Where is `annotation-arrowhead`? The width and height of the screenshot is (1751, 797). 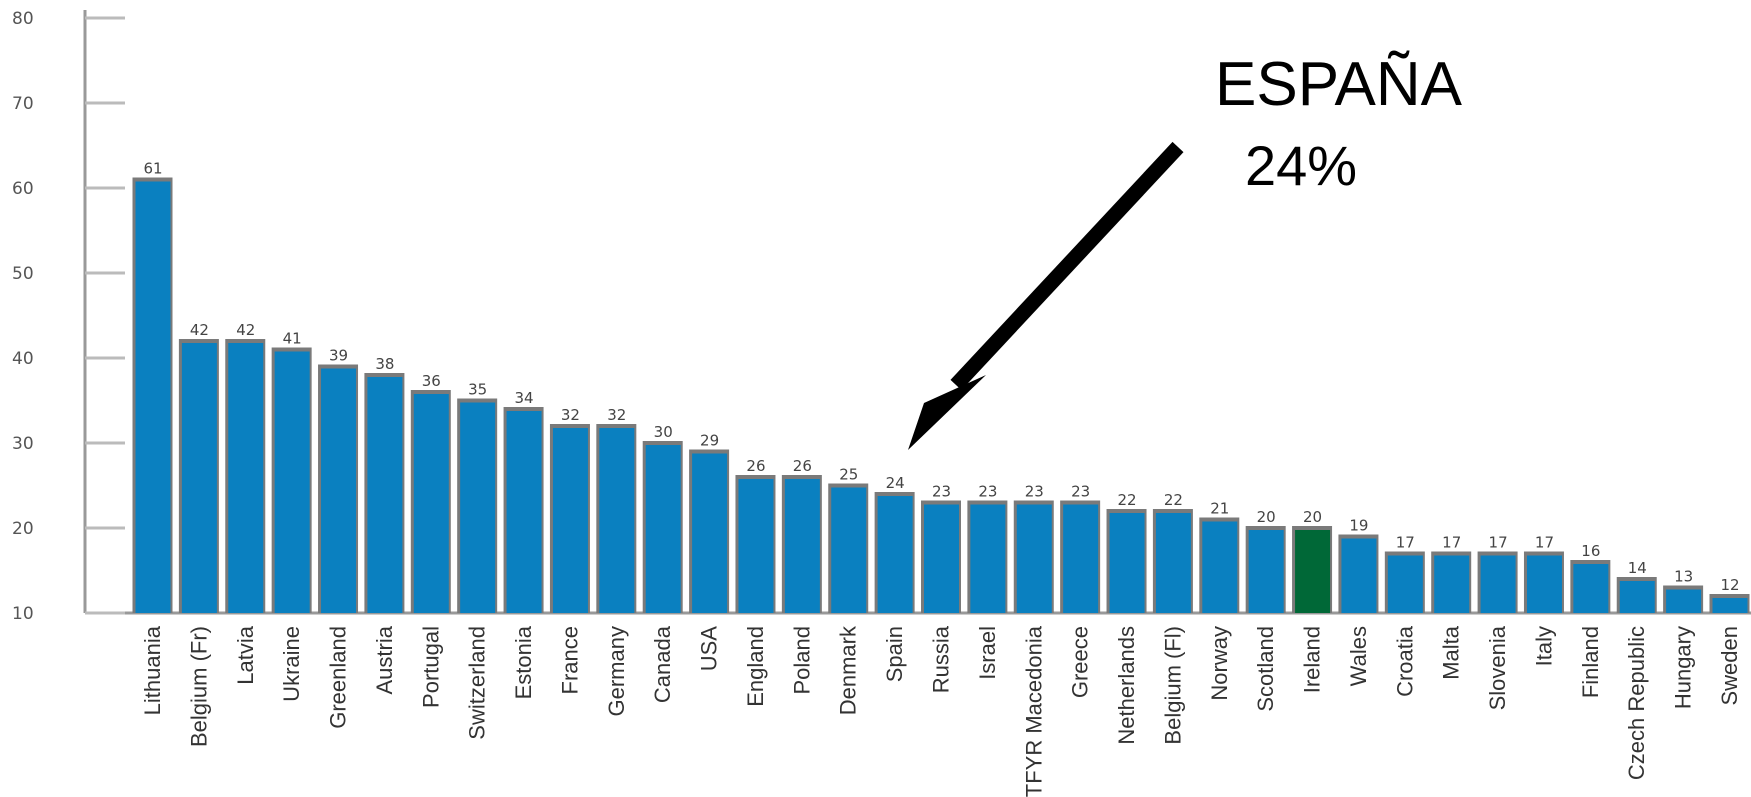
annotation-arrowhead is located at coordinates (947, 412).